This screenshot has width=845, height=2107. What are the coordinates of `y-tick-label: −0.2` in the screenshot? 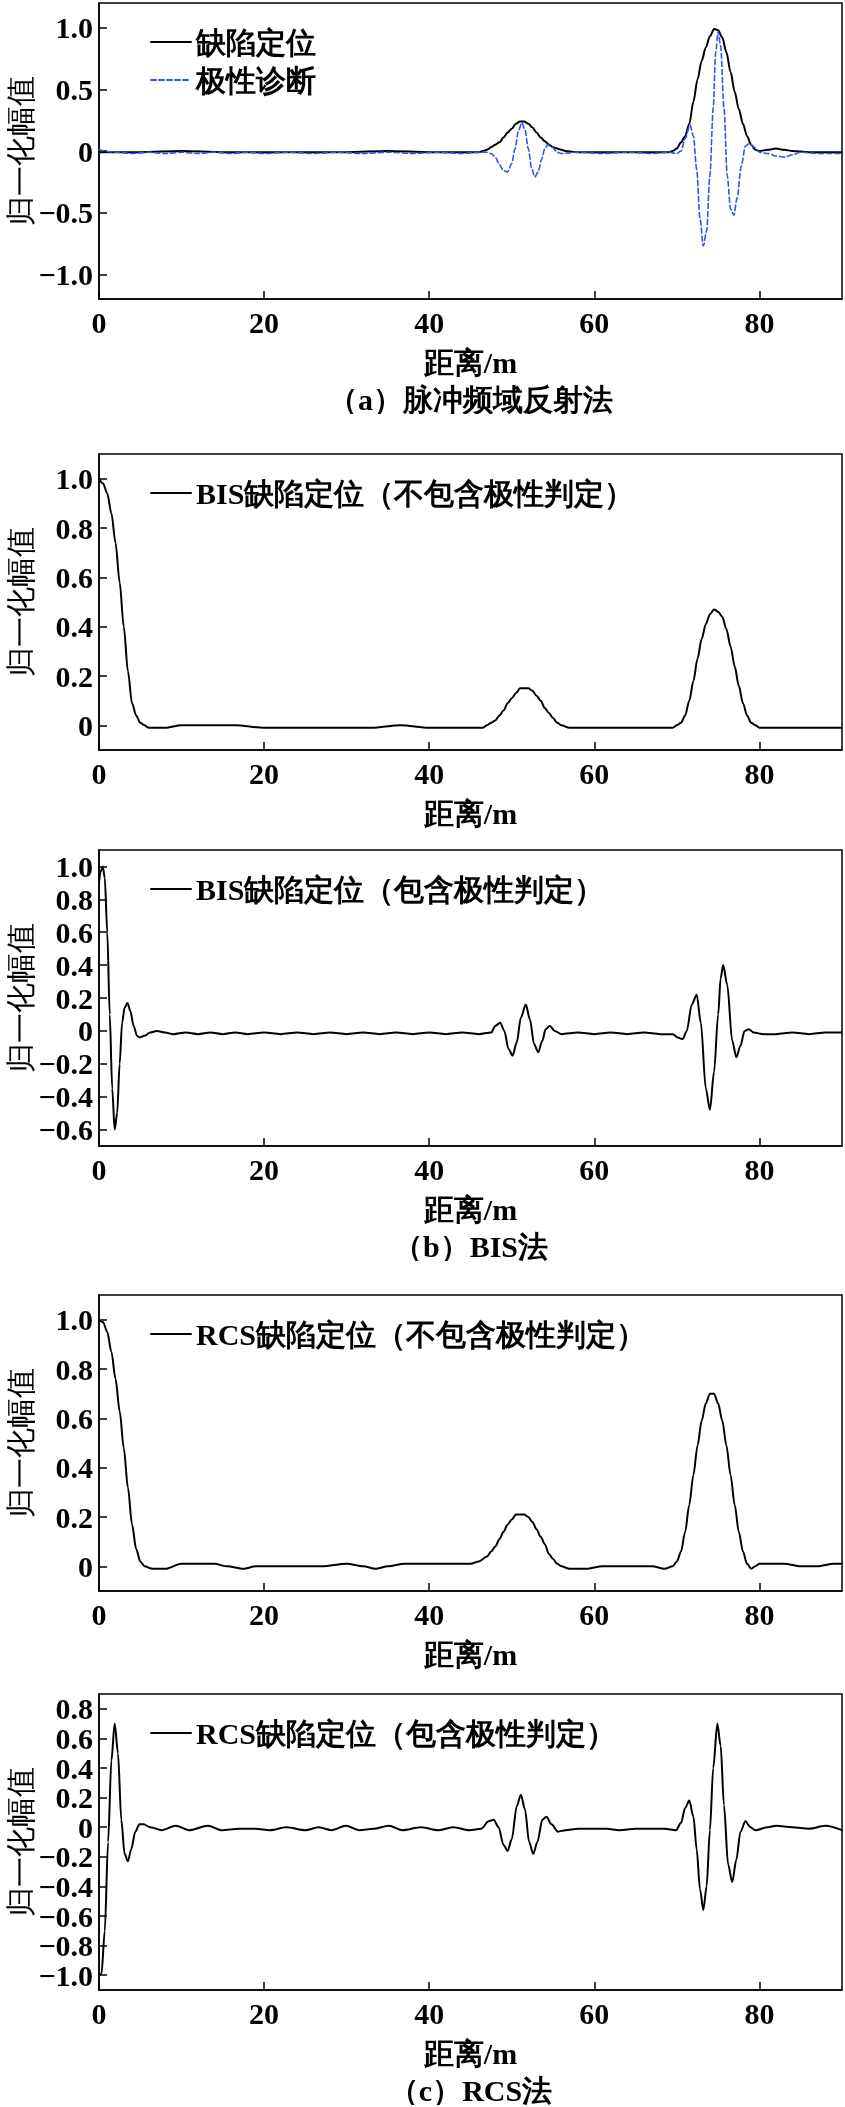 It's located at (65, 1064).